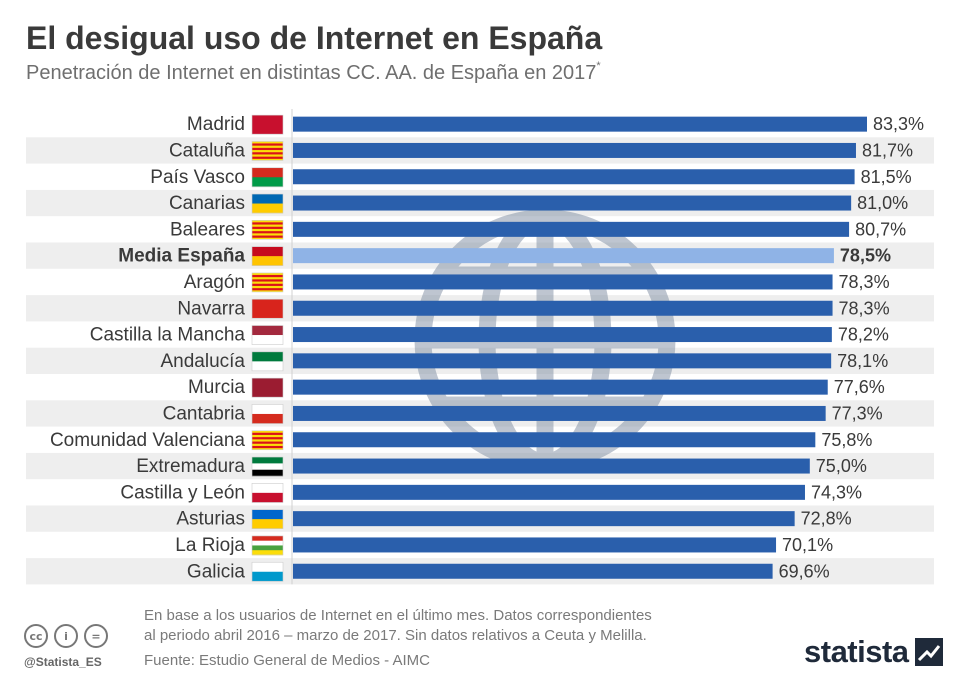 The height and width of the screenshot is (684, 960). What do you see at coordinates (598, 66) in the screenshot?
I see `subtitle-footnote-mark: *` at bounding box center [598, 66].